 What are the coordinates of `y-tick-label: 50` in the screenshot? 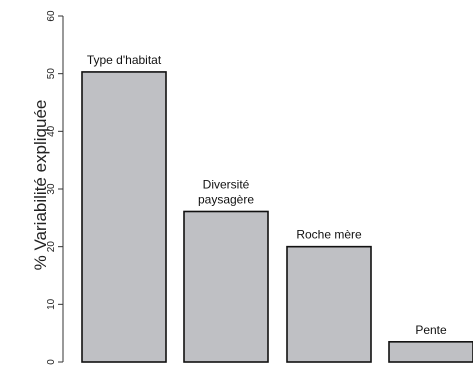 It's located at (51, 74).